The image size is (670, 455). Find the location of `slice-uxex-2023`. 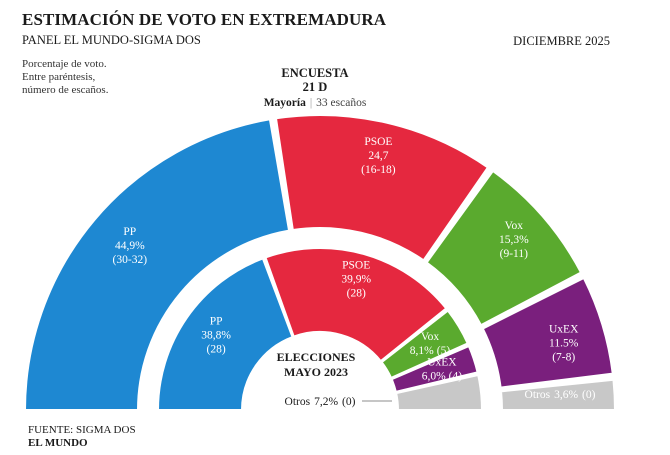

slice-uxex-2023 is located at coordinates (434, 369).